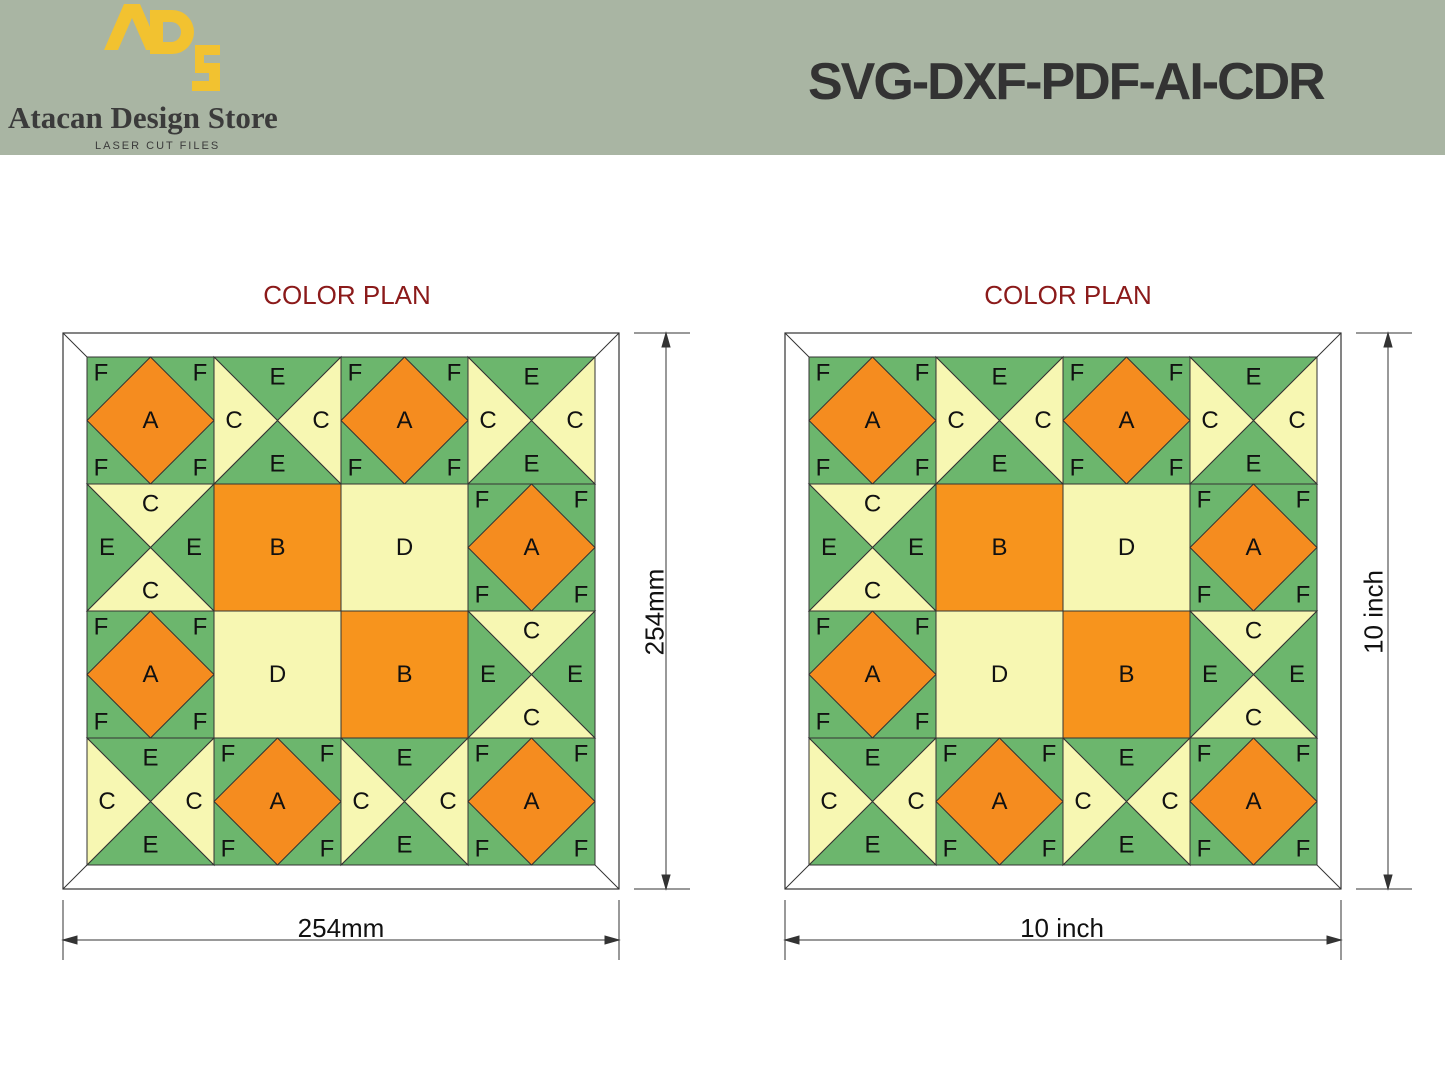 This screenshot has height=1084, width=1445. I want to click on arrow-down-icon, so click(1388, 882).